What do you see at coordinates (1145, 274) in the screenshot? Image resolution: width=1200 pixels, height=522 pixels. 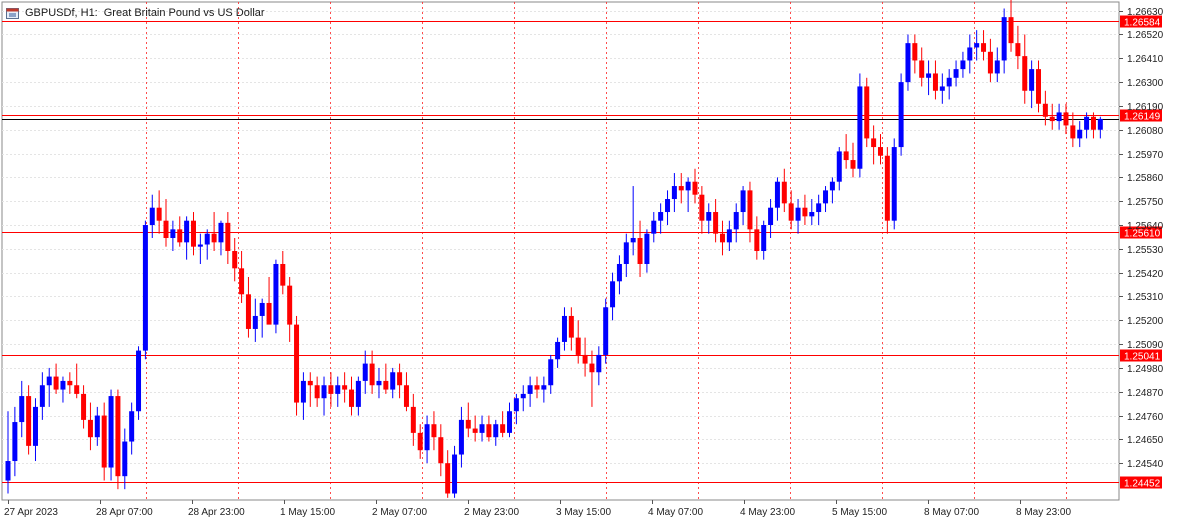 I see `y-tick-label: 1.25420` at bounding box center [1145, 274].